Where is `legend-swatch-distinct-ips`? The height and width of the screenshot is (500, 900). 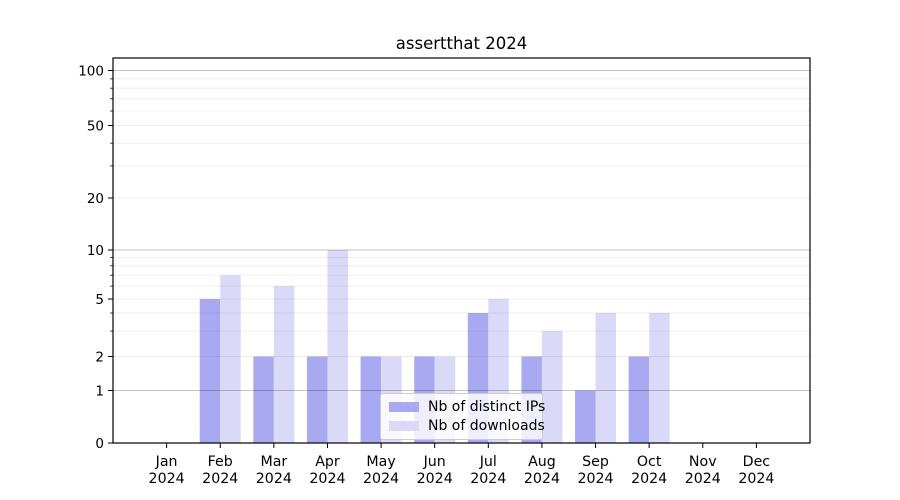
legend-swatch-distinct-ips is located at coordinates (404, 407).